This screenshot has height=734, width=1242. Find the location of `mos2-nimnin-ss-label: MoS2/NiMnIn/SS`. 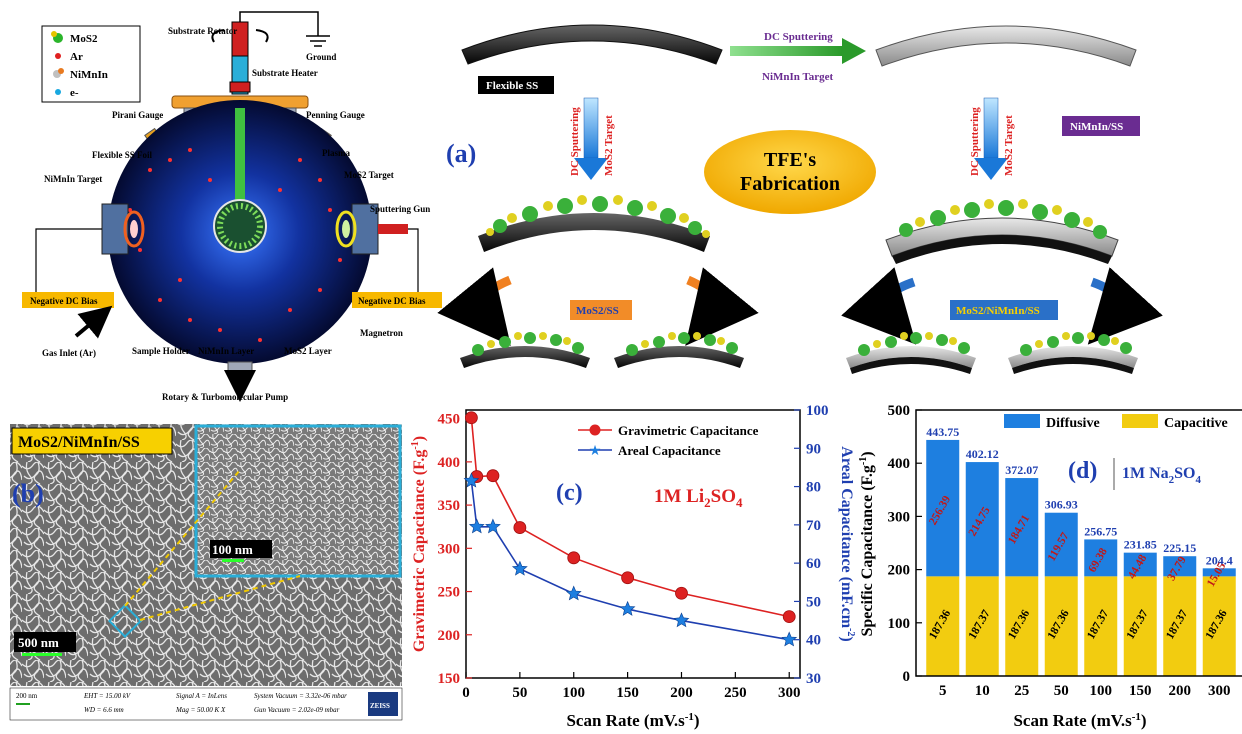

mos2-nimnin-ss-label: MoS2/NiMnIn/SS is located at coordinates (998, 311).